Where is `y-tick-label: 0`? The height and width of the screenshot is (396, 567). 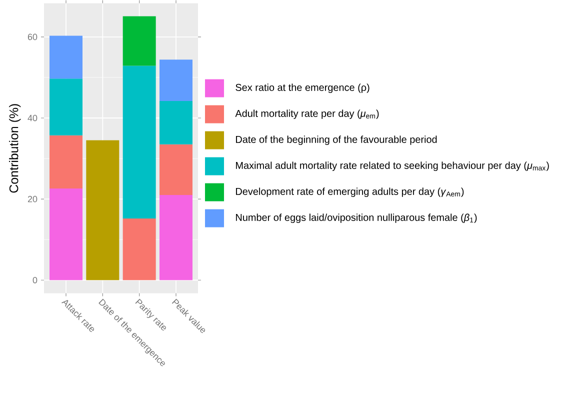
y-tick-label: 0 is located at coordinates (35, 280).